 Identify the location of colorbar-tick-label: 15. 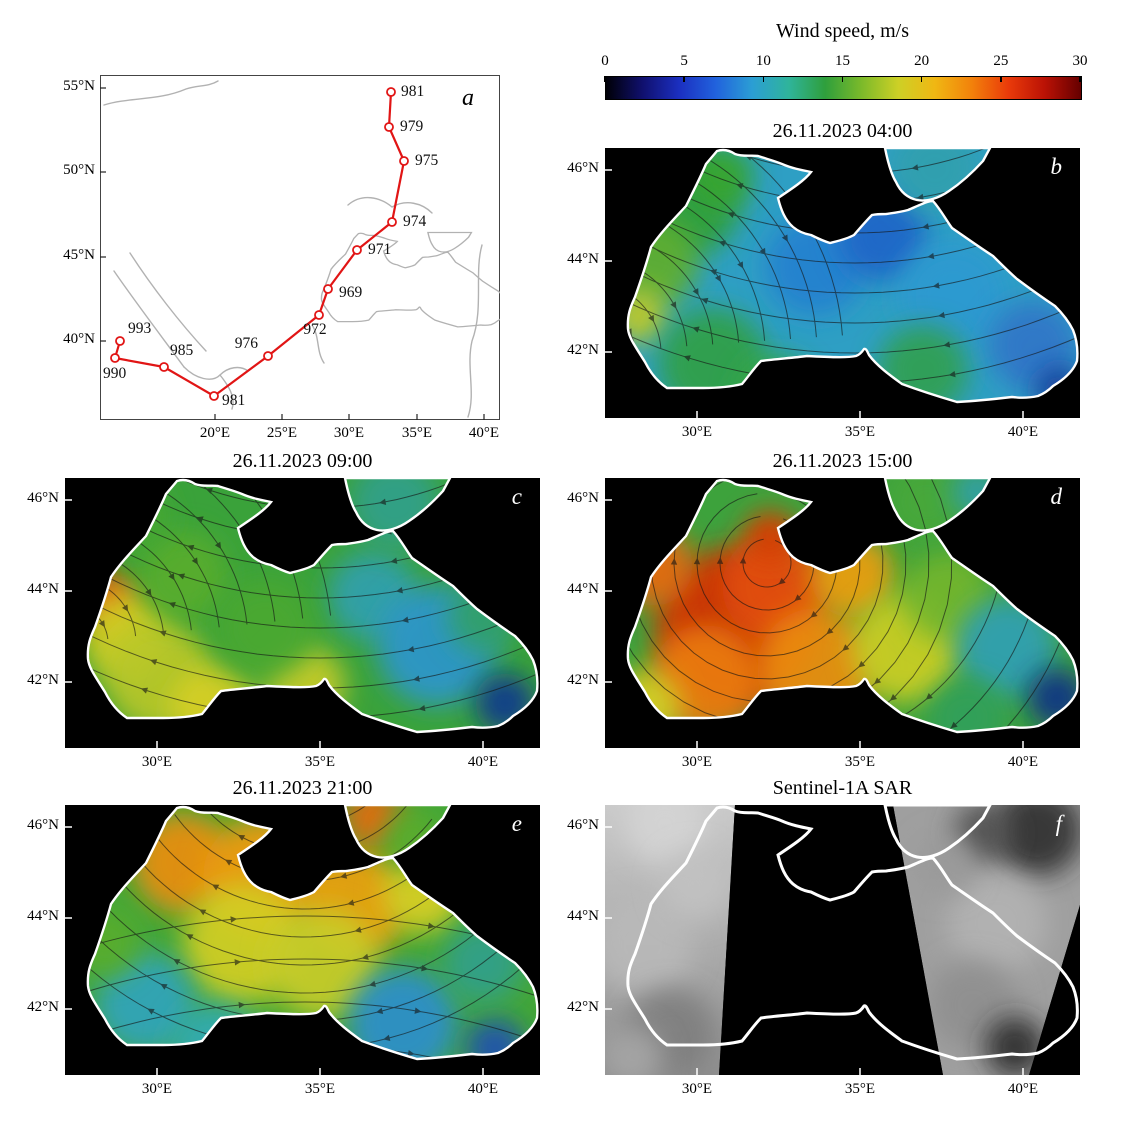
(842, 61).